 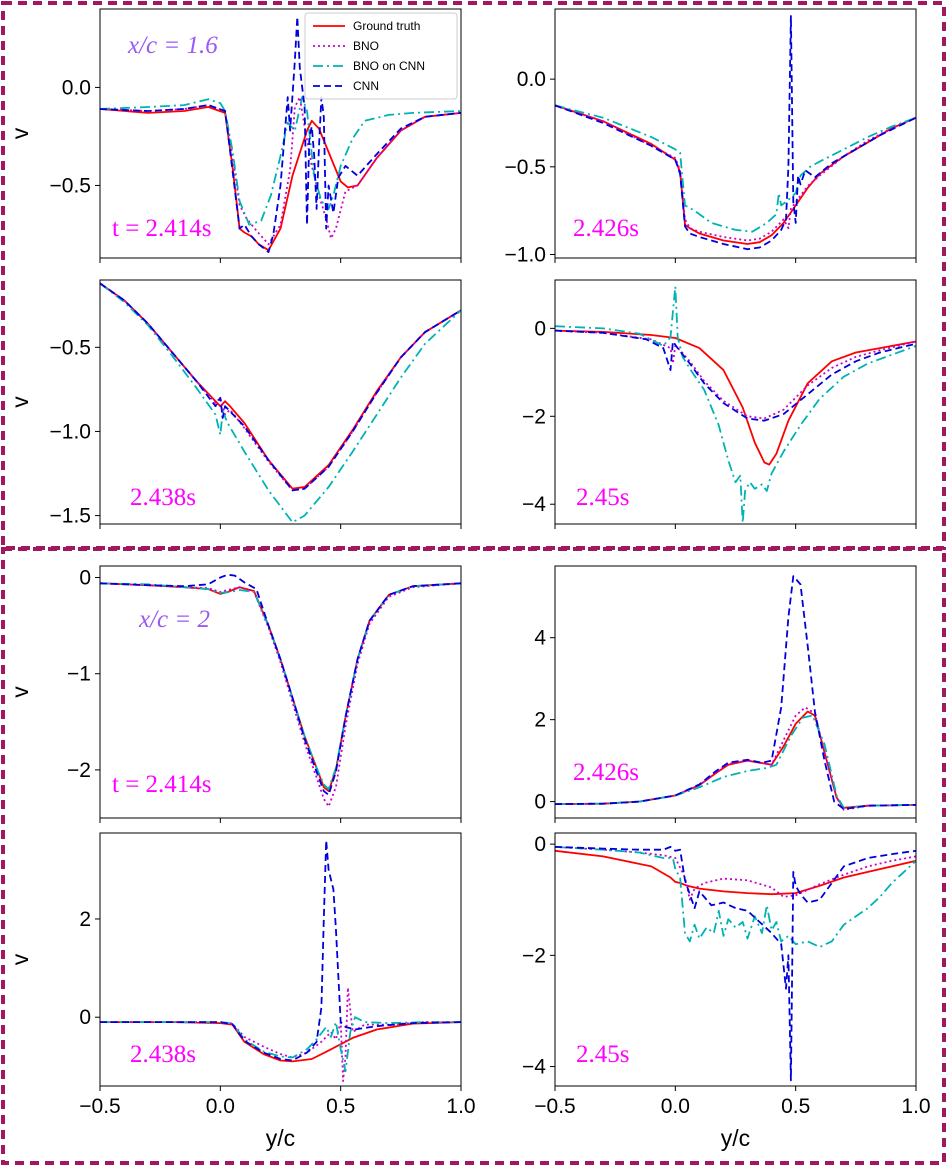 What do you see at coordinates (70, 516) in the screenshot?
I see `y-tick-label: −1.5` at bounding box center [70, 516].